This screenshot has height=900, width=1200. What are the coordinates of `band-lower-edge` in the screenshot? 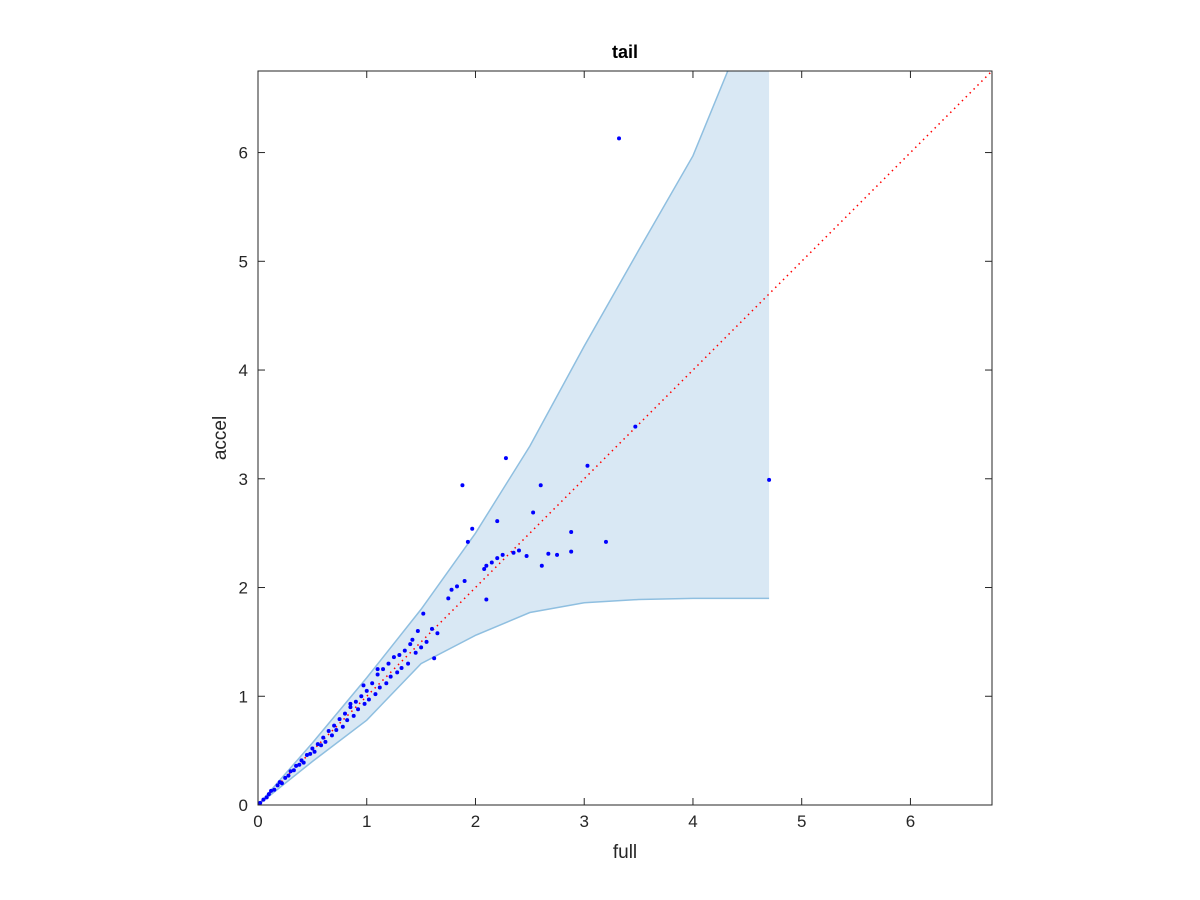 It's located at (514, 701).